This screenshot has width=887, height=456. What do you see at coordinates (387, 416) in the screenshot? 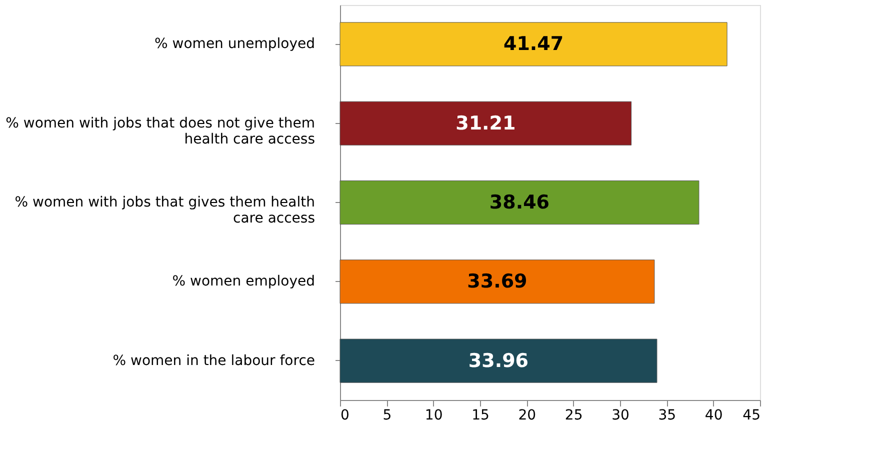
I see `x-tick-label: 5` at bounding box center [387, 416].